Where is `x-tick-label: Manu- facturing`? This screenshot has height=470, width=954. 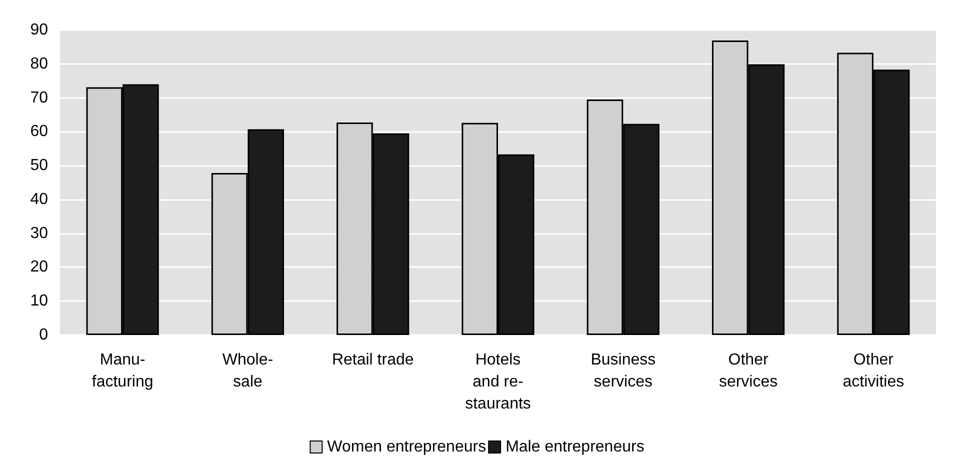
x-tick-label: Manu- facturing is located at coordinates (123, 371).